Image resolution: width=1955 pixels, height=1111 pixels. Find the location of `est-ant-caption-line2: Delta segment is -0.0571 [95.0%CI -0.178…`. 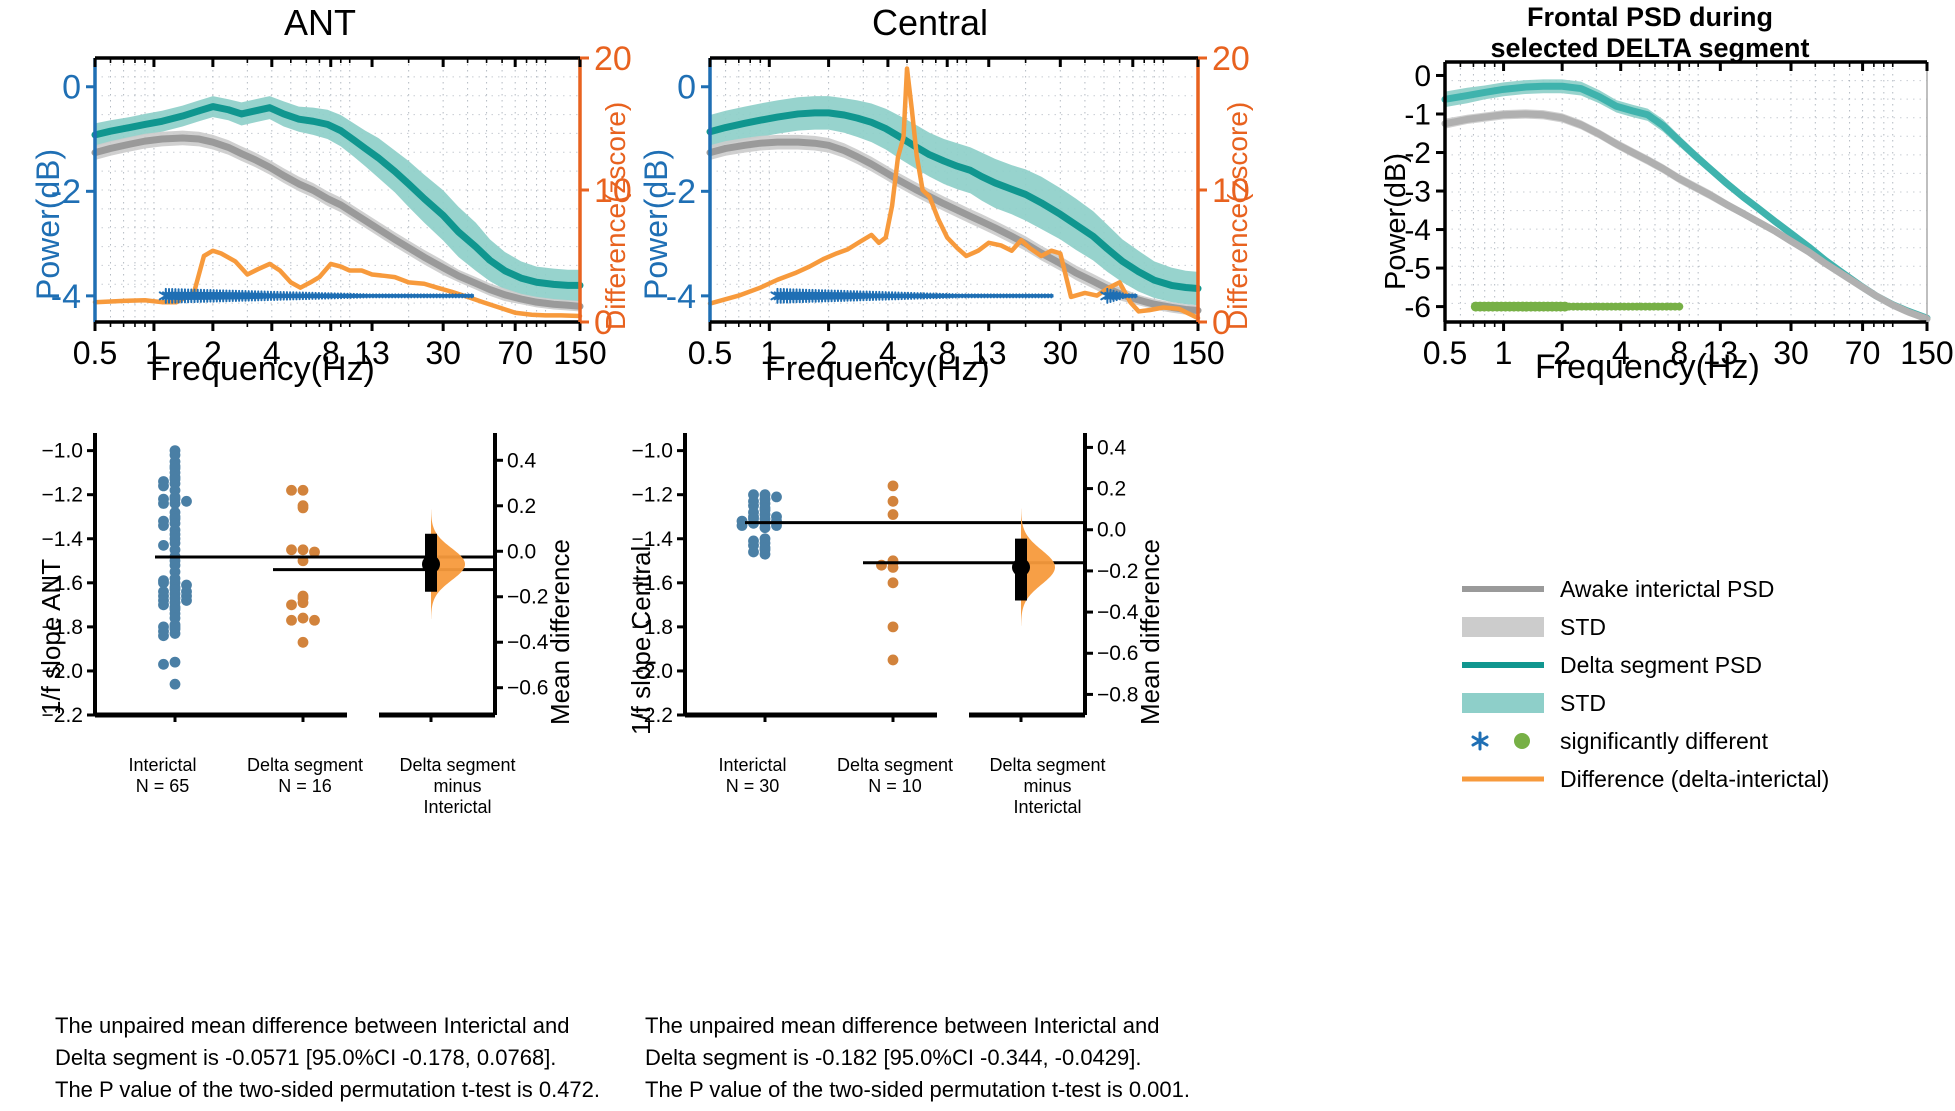

est-ant-caption-line2: Delta segment is -0.0571 [95.0%CI -0.178… is located at coordinates (306, 1057).